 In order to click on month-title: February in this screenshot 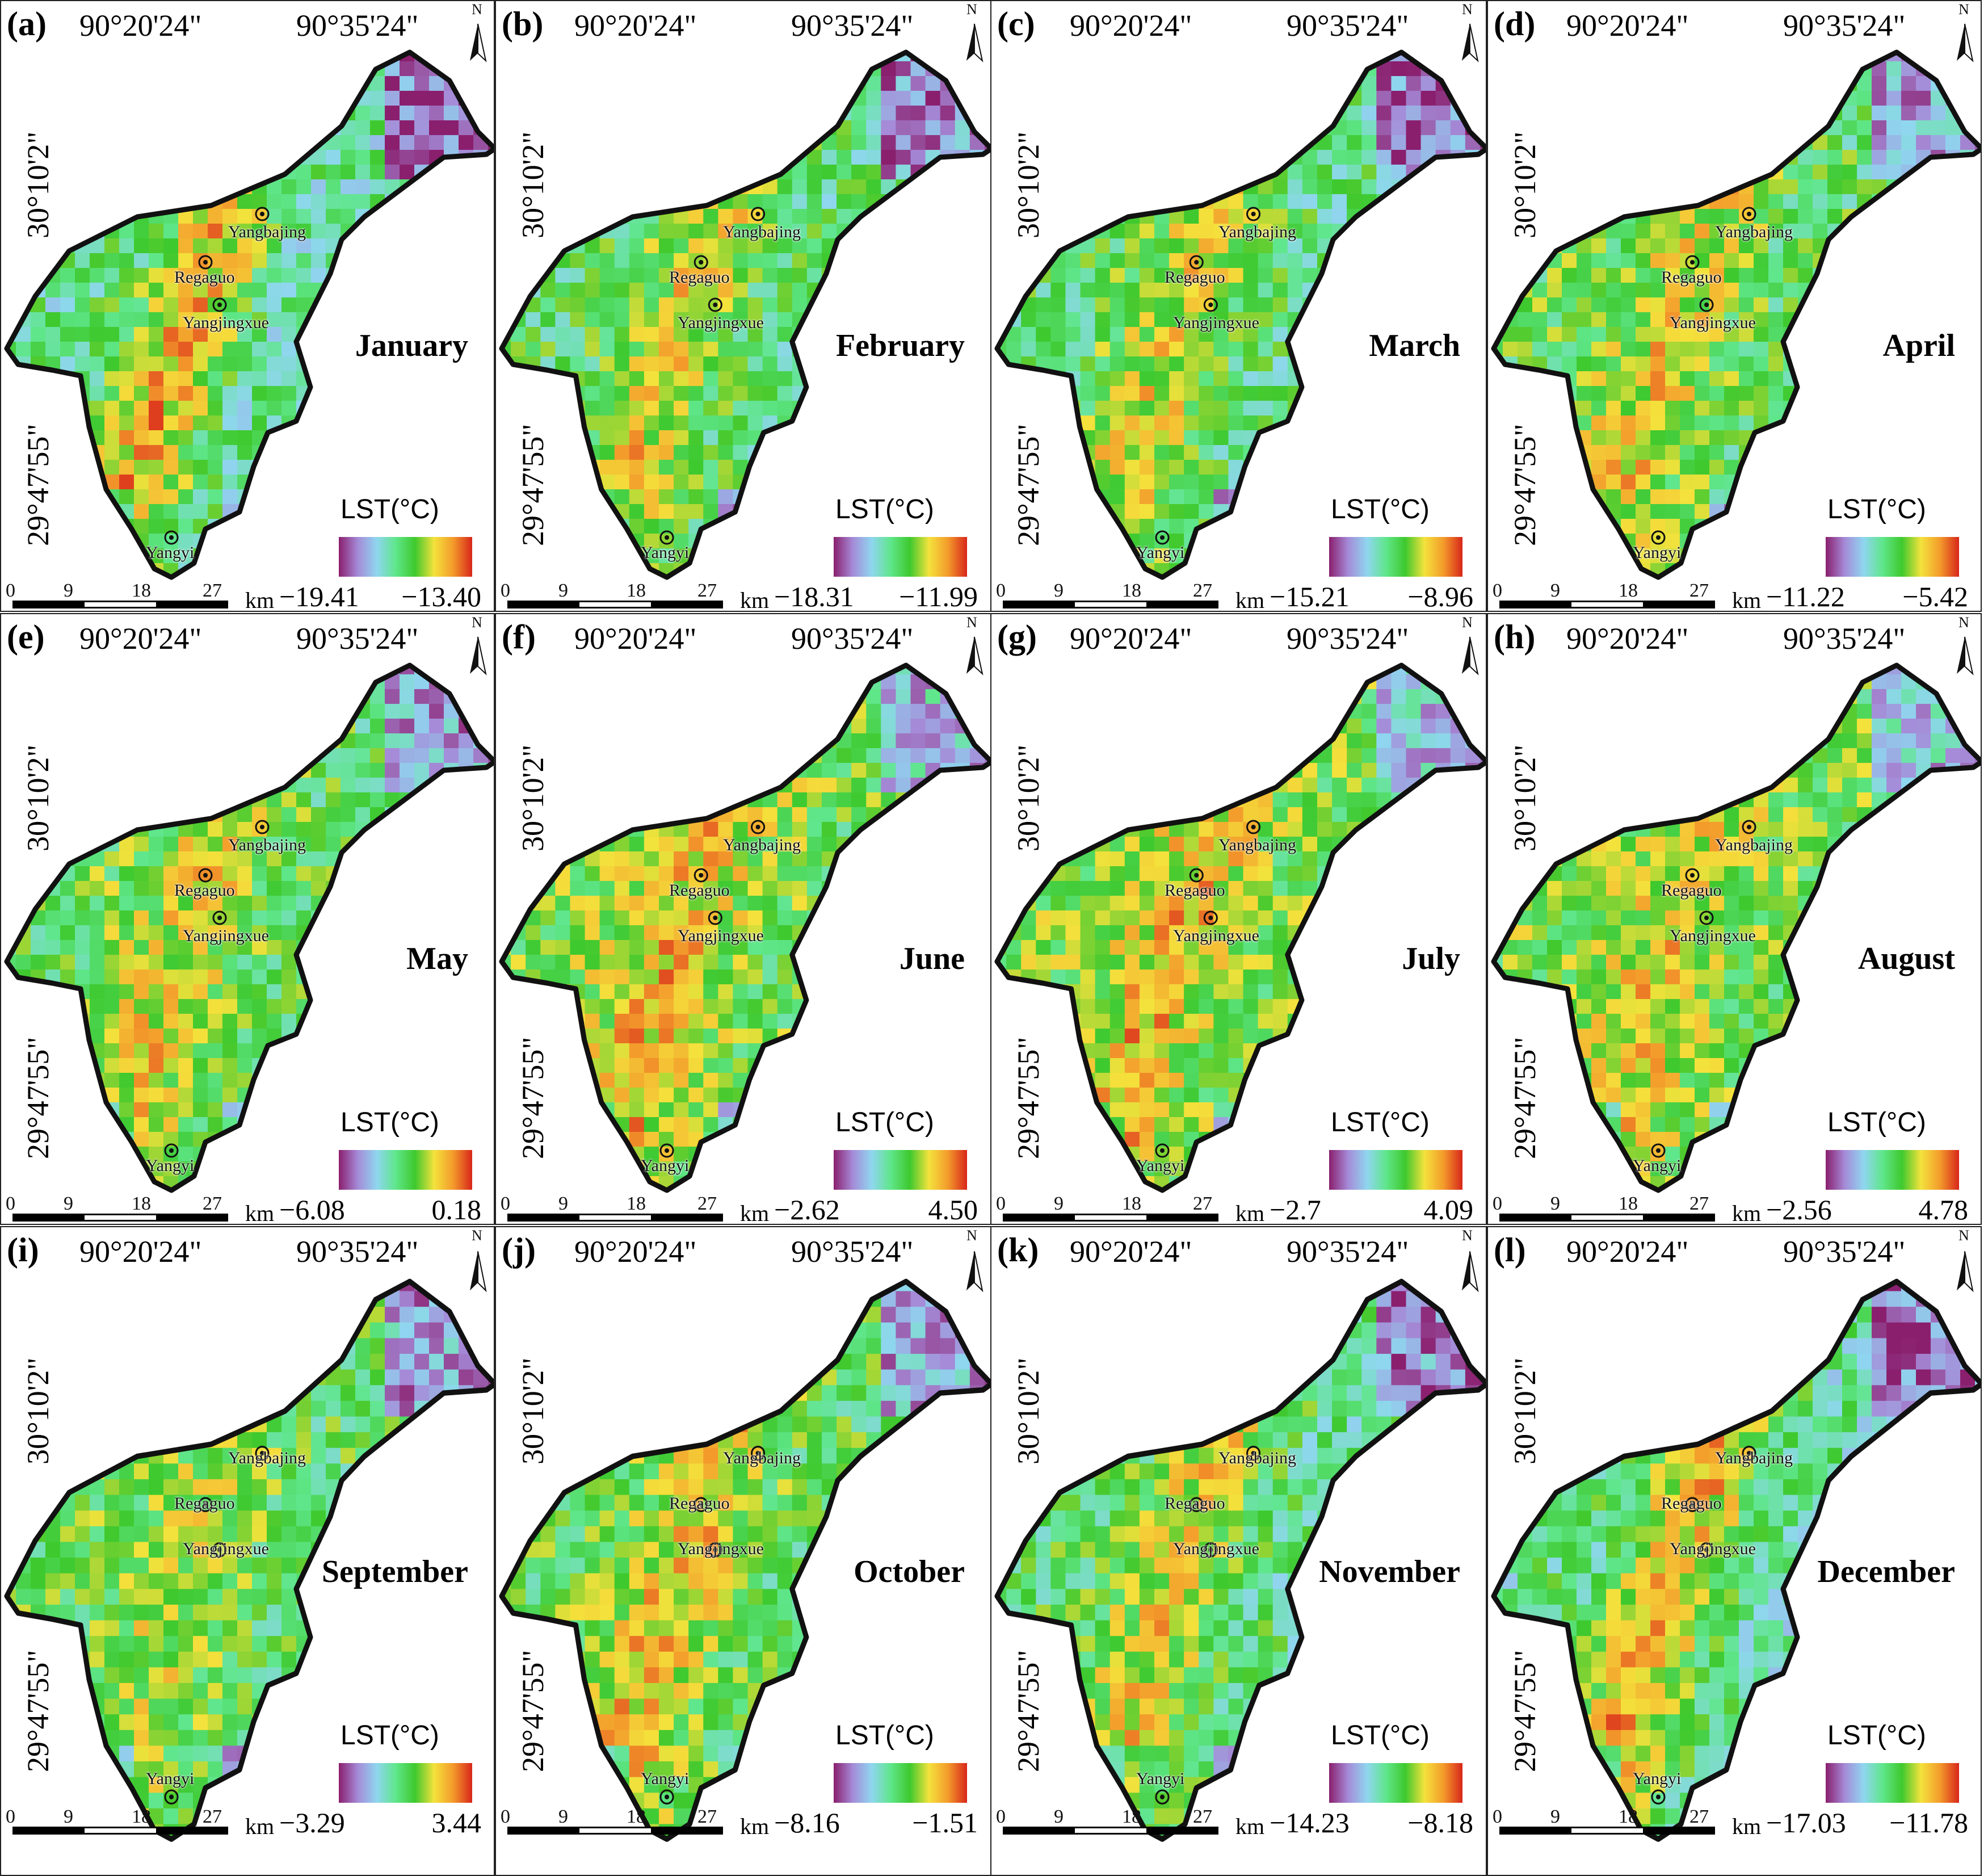, I will do `click(900, 345)`.